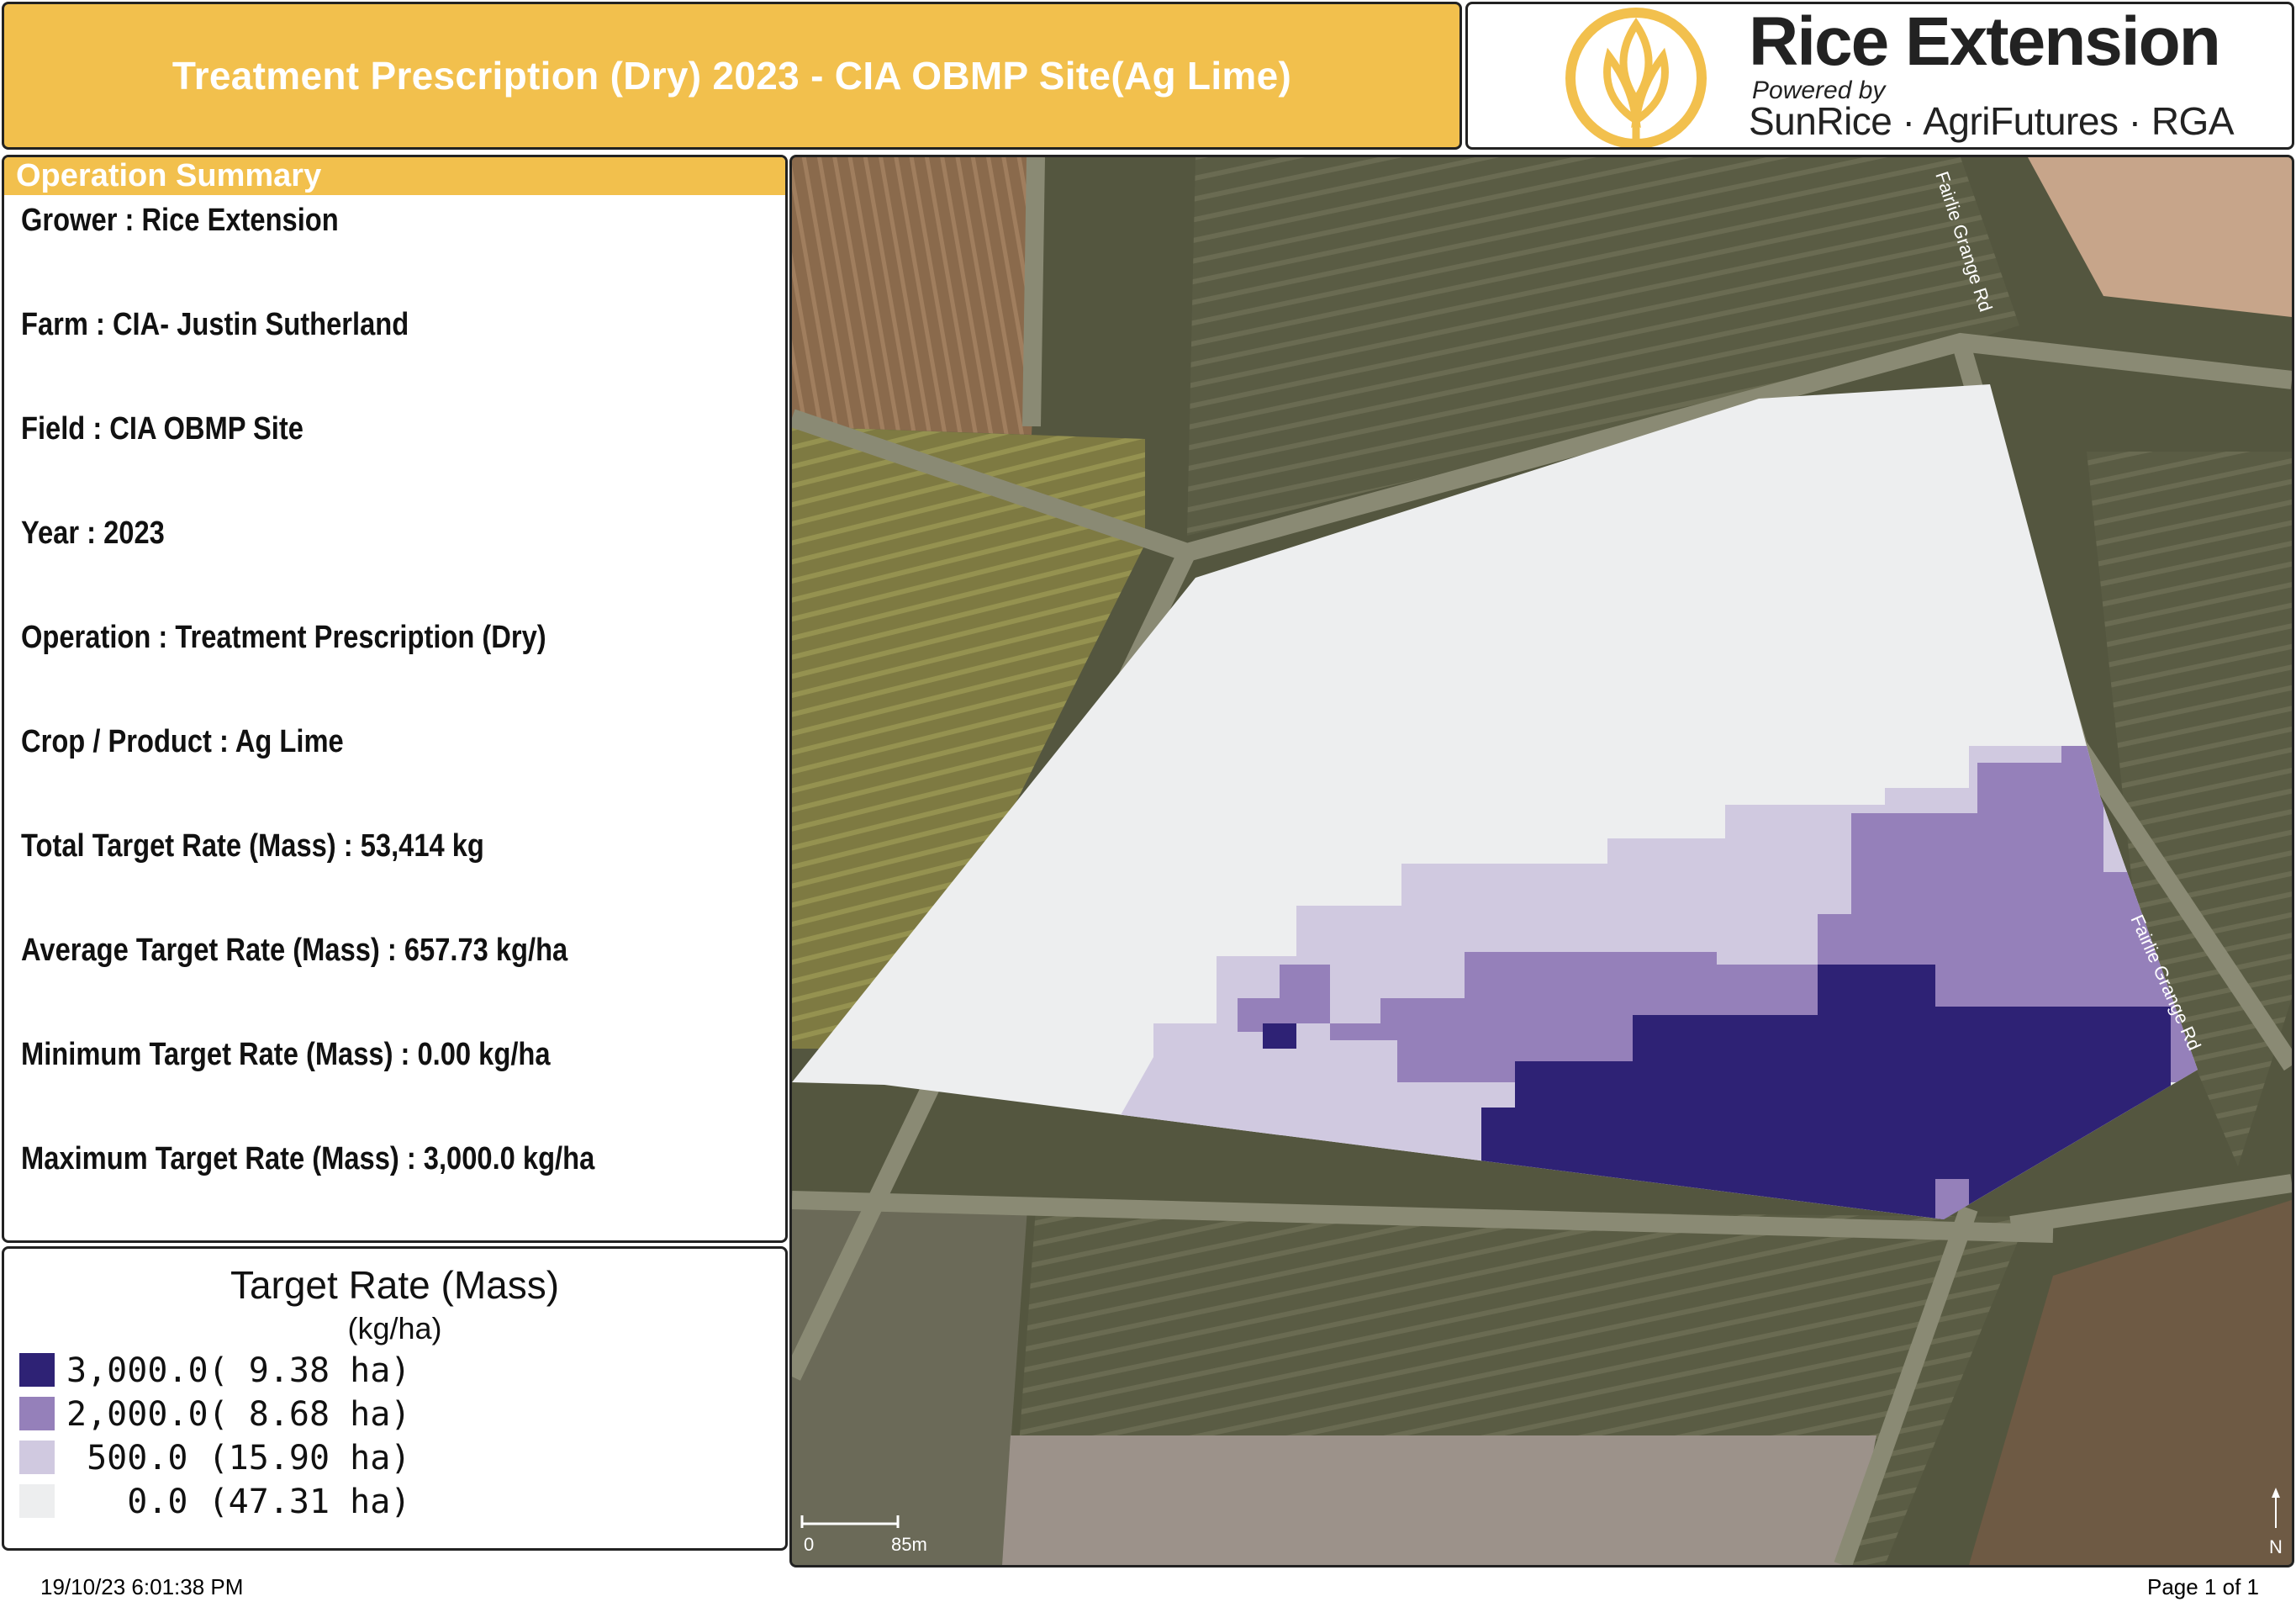 The image size is (2296, 1623). What do you see at coordinates (2203, 1586) in the screenshot?
I see `page-number: Page 1 of 1` at bounding box center [2203, 1586].